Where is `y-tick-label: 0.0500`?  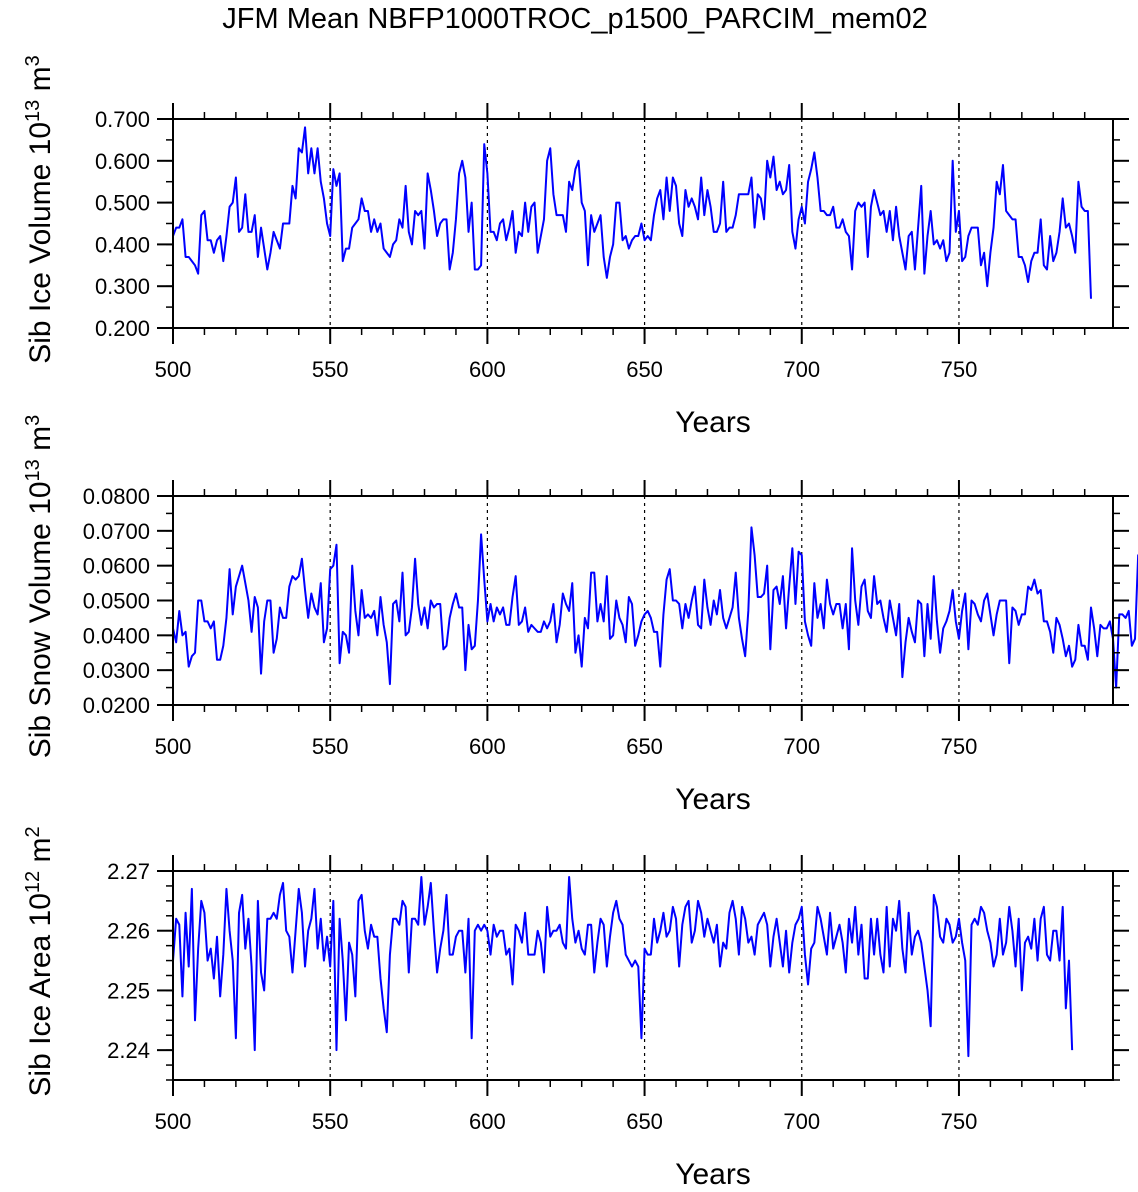 y-tick-label: 0.0500 is located at coordinates (116, 601).